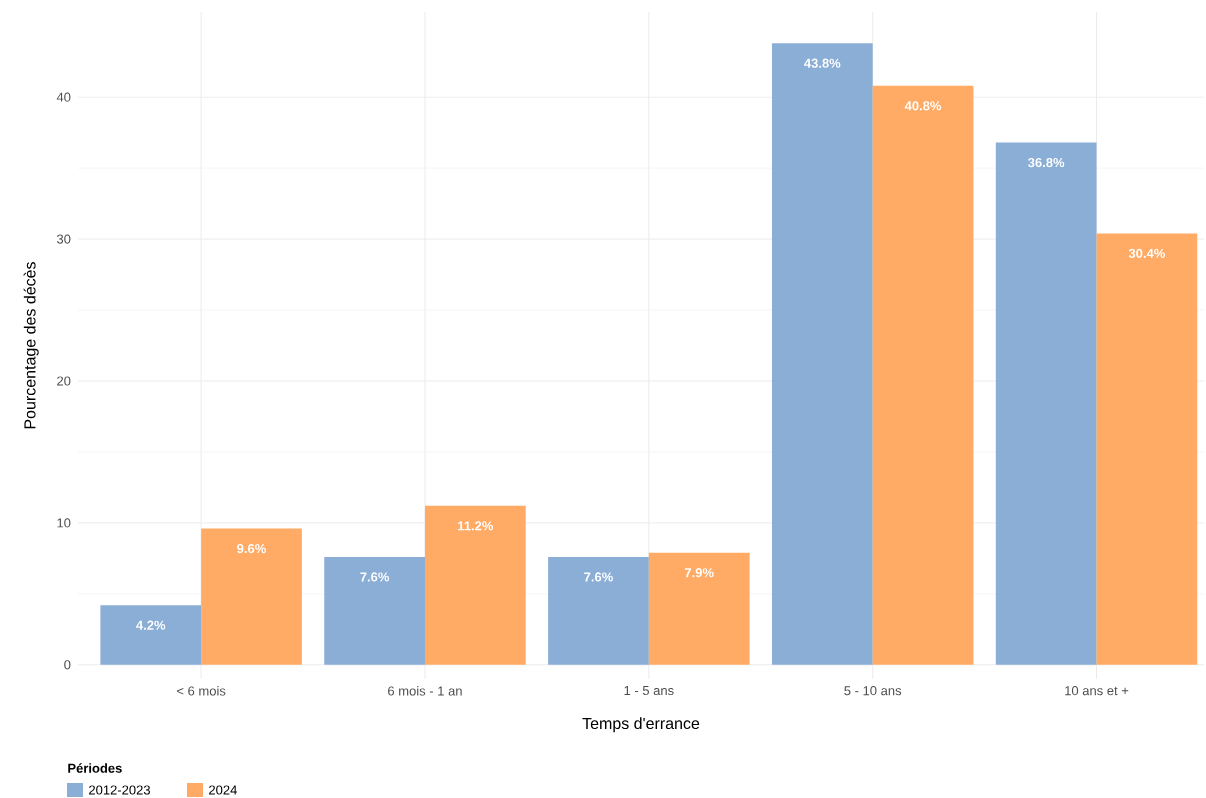  Describe the element at coordinates (1146, 253) in the screenshot. I see `data-label: 30.4%` at that location.